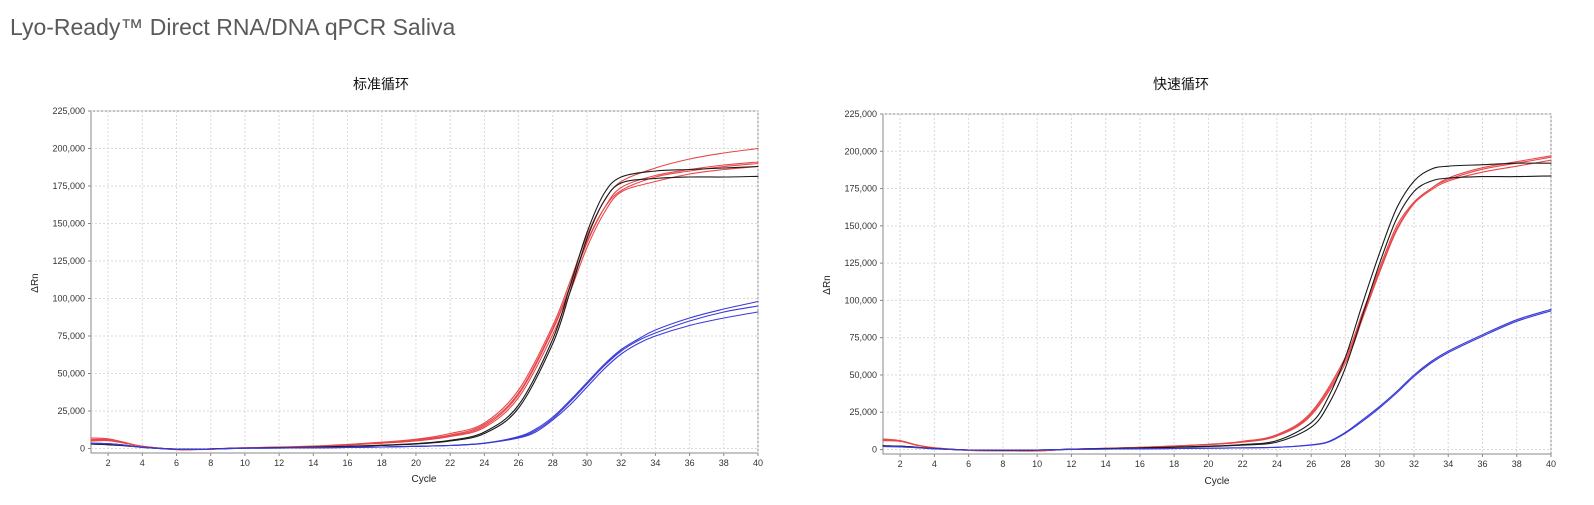 The height and width of the screenshot is (505, 1594). I want to click on chart-title: 快速循环, so click(1181, 85).